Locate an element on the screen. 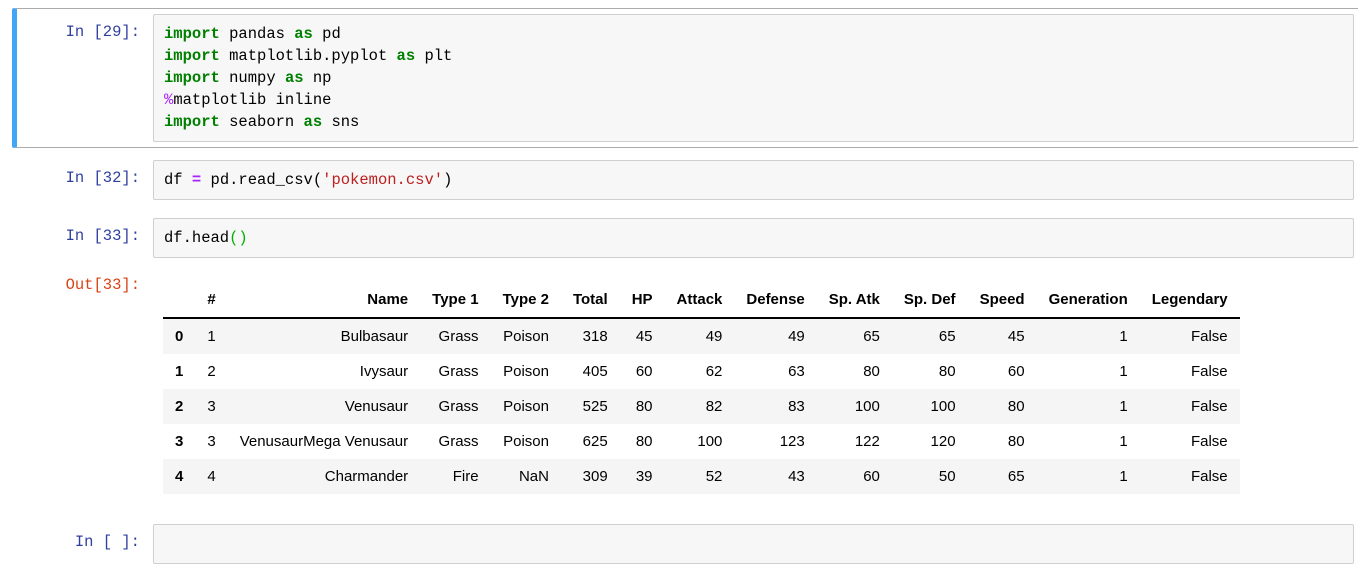 The width and height of the screenshot is (1358, 582). column-header: Sp. Def is located at coordinates (929, 302).